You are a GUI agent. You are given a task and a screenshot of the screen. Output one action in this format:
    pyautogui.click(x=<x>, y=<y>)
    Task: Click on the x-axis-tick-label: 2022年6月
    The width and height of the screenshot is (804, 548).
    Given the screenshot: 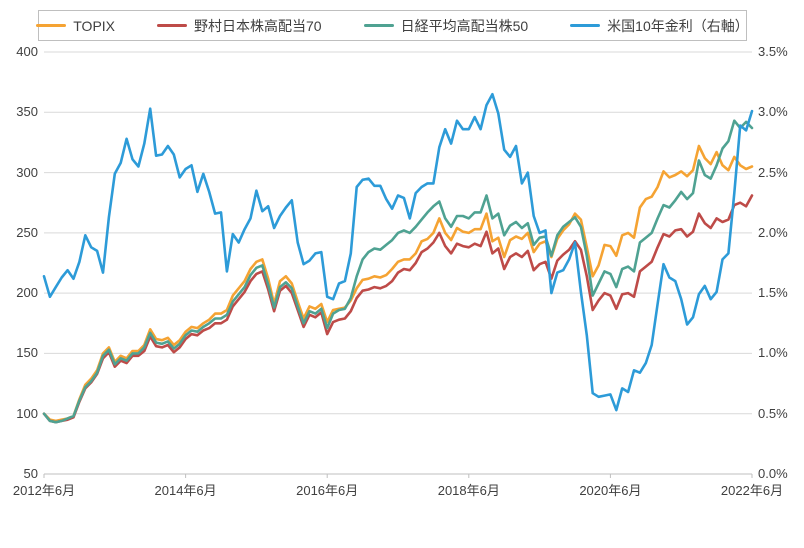 What is the action you would take?
    pyautogui.click(x=752, y=490)
    